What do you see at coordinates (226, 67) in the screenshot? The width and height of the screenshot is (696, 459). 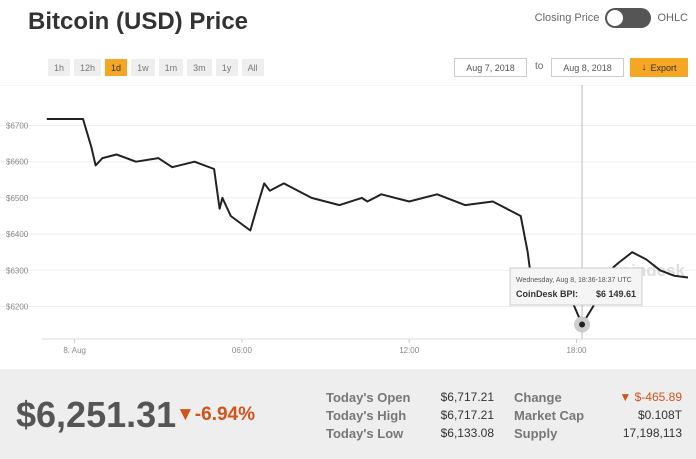 I see `range-button-1y: 1y` at bounding box center [226, 67].